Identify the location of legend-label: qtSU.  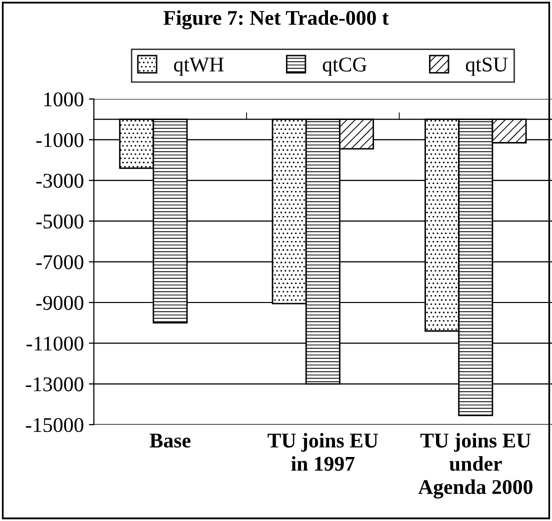
(487, 67).